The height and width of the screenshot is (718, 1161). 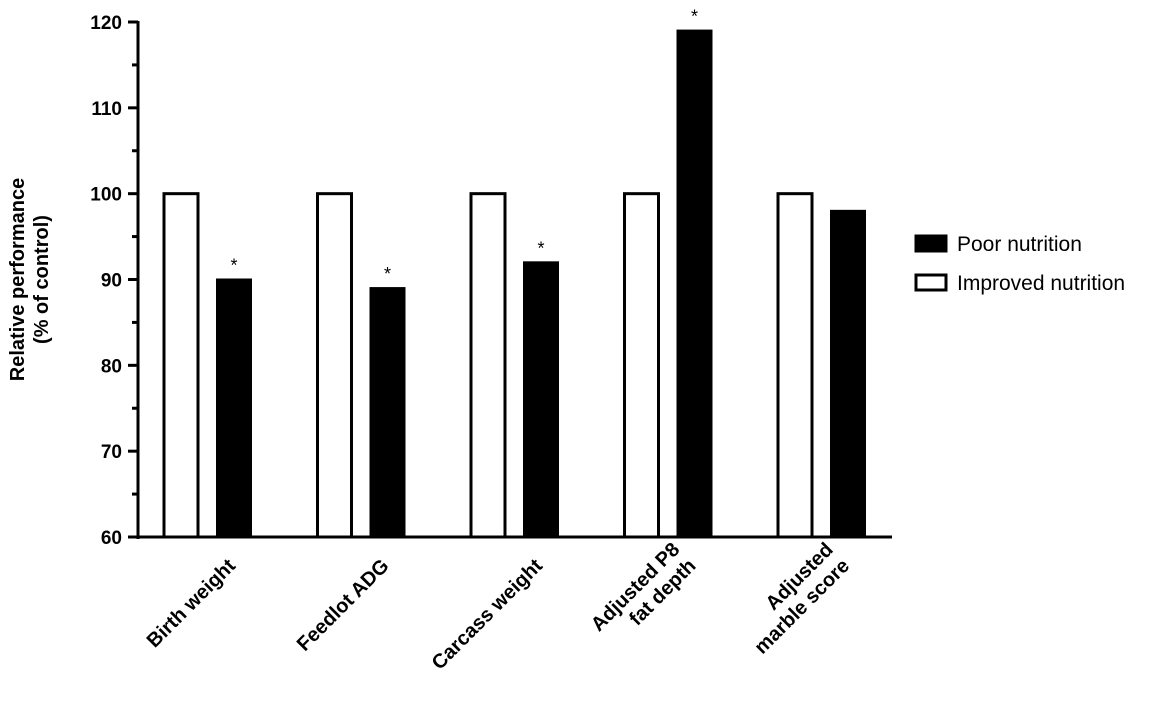 What do you see at coordinates (931, 243) in the screenshot?
I see `legend-swatch-poor` at bounding box center [931, 243].